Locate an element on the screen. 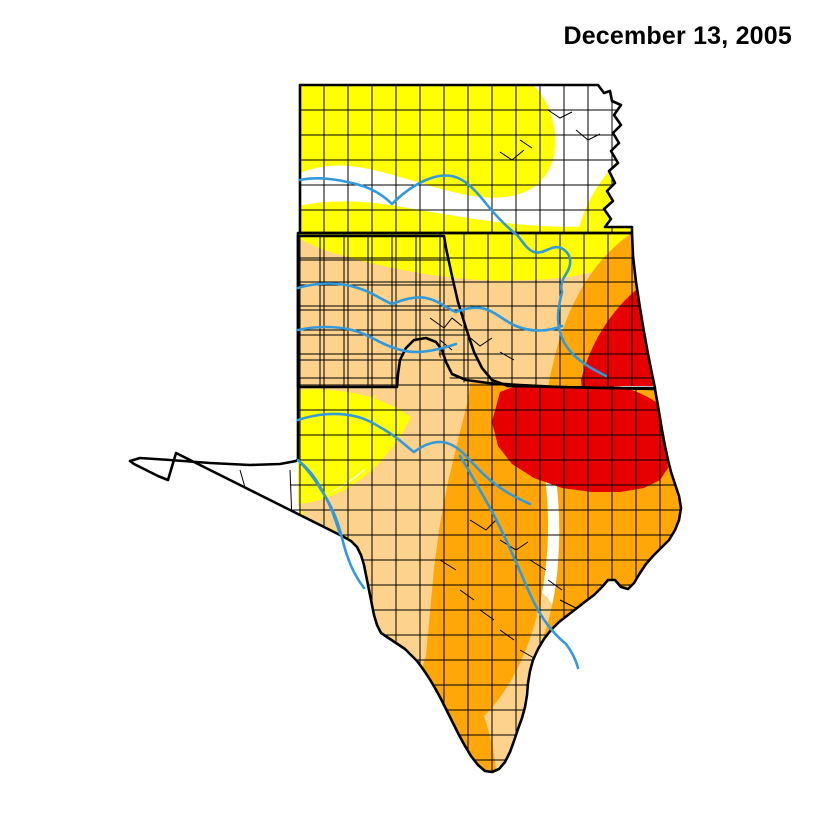 The height and width of the screenshot is (816, 816). oklahoma-d3-se is located at coordinates (618, 338).